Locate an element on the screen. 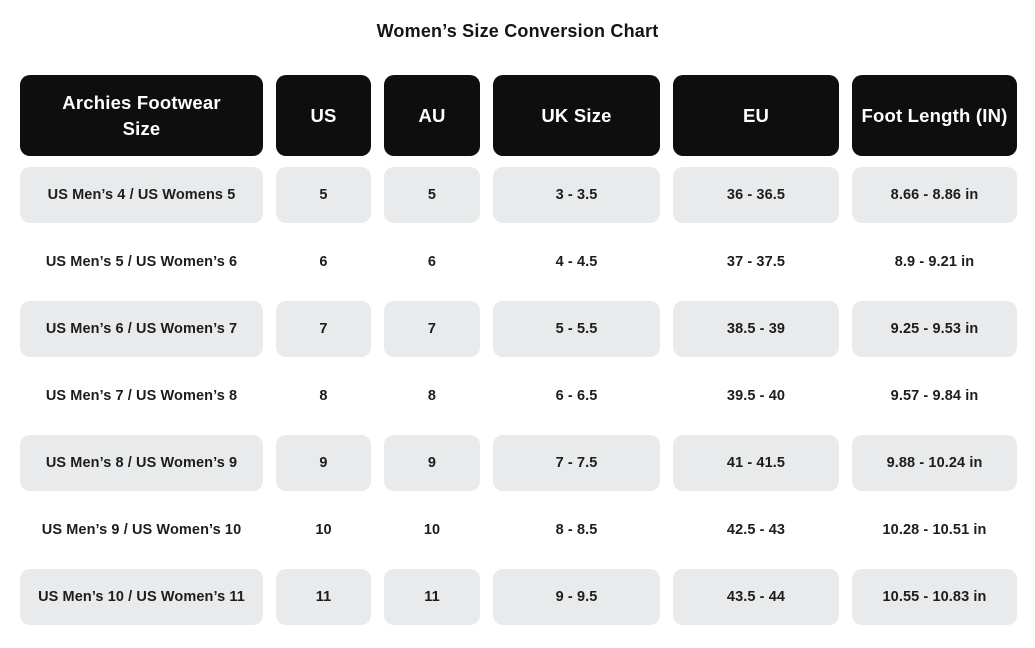  size-label-cell: US Men’s 8 / US Women’s 9 is located at coordinates (141, 463).